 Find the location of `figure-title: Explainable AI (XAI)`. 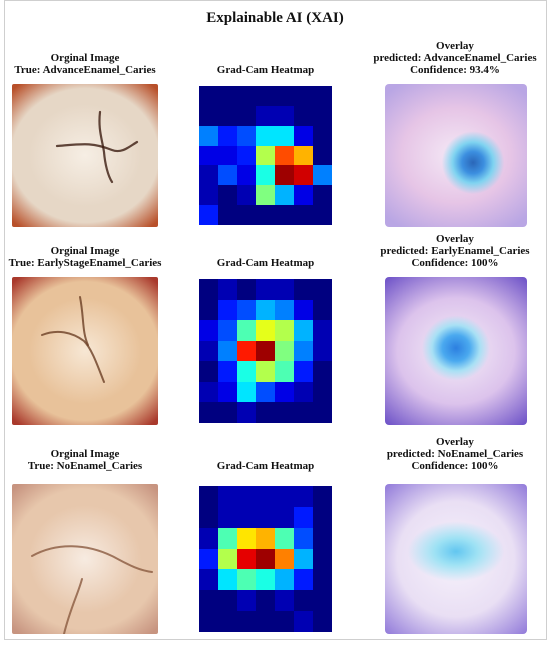

figure-title: Explainable AI (XAI) is located at coordinates (275, 18).